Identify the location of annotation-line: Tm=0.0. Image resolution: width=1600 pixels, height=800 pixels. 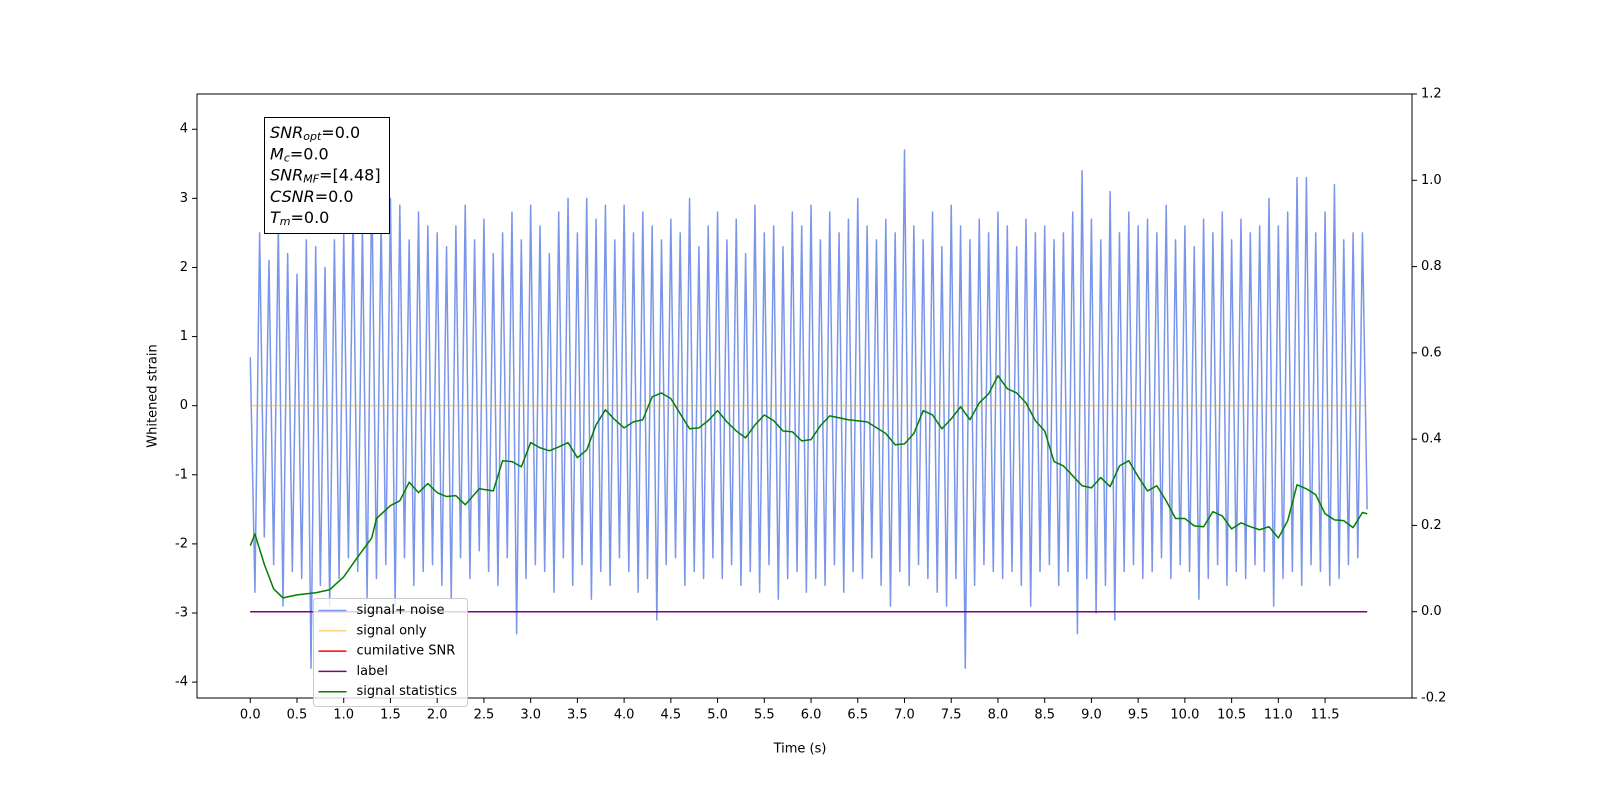
(299, 218).